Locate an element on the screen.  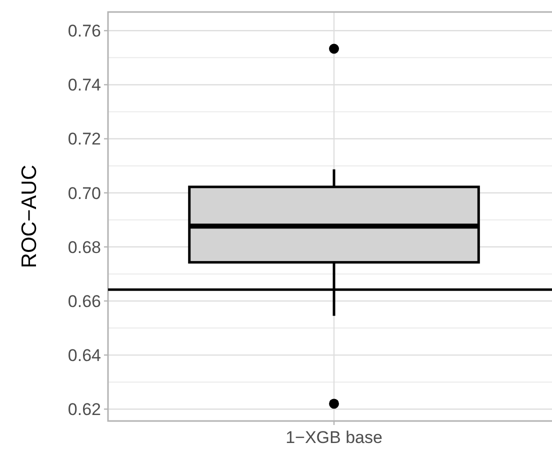
y-tick-label: 0.68 is located at coordinates (84, 247).